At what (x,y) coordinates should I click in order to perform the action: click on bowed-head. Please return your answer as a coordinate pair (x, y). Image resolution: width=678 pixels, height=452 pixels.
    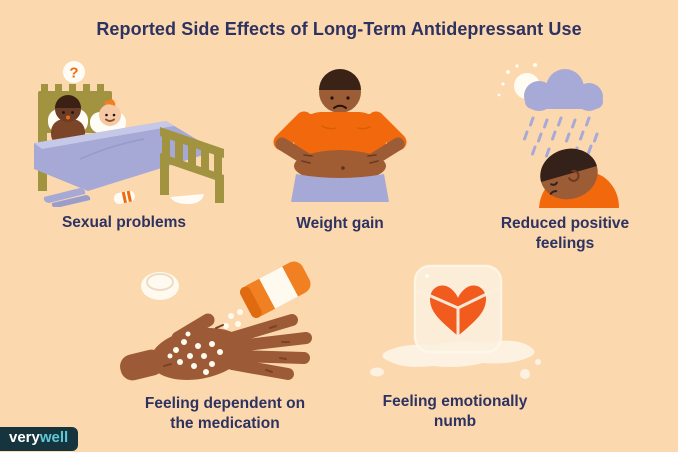
    Looking at the image, I should click on (569, 174).